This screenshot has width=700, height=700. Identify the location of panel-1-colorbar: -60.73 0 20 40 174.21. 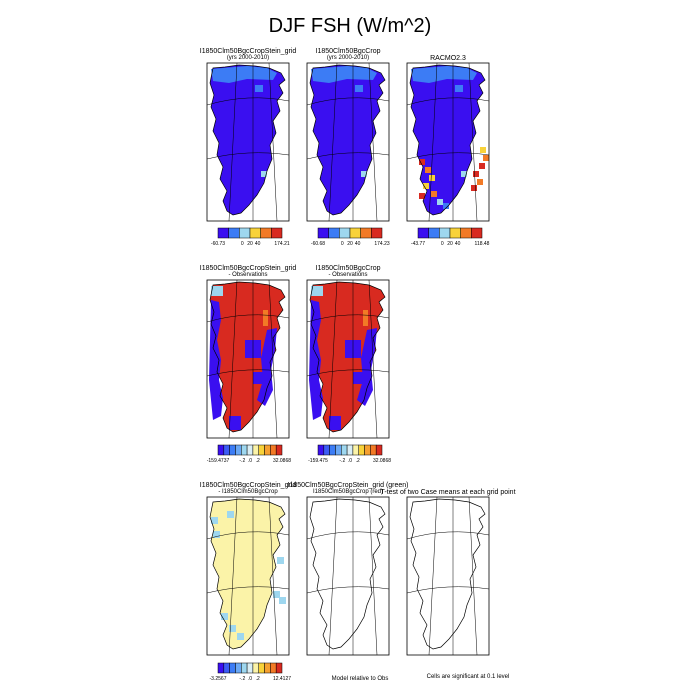
(250, 237).